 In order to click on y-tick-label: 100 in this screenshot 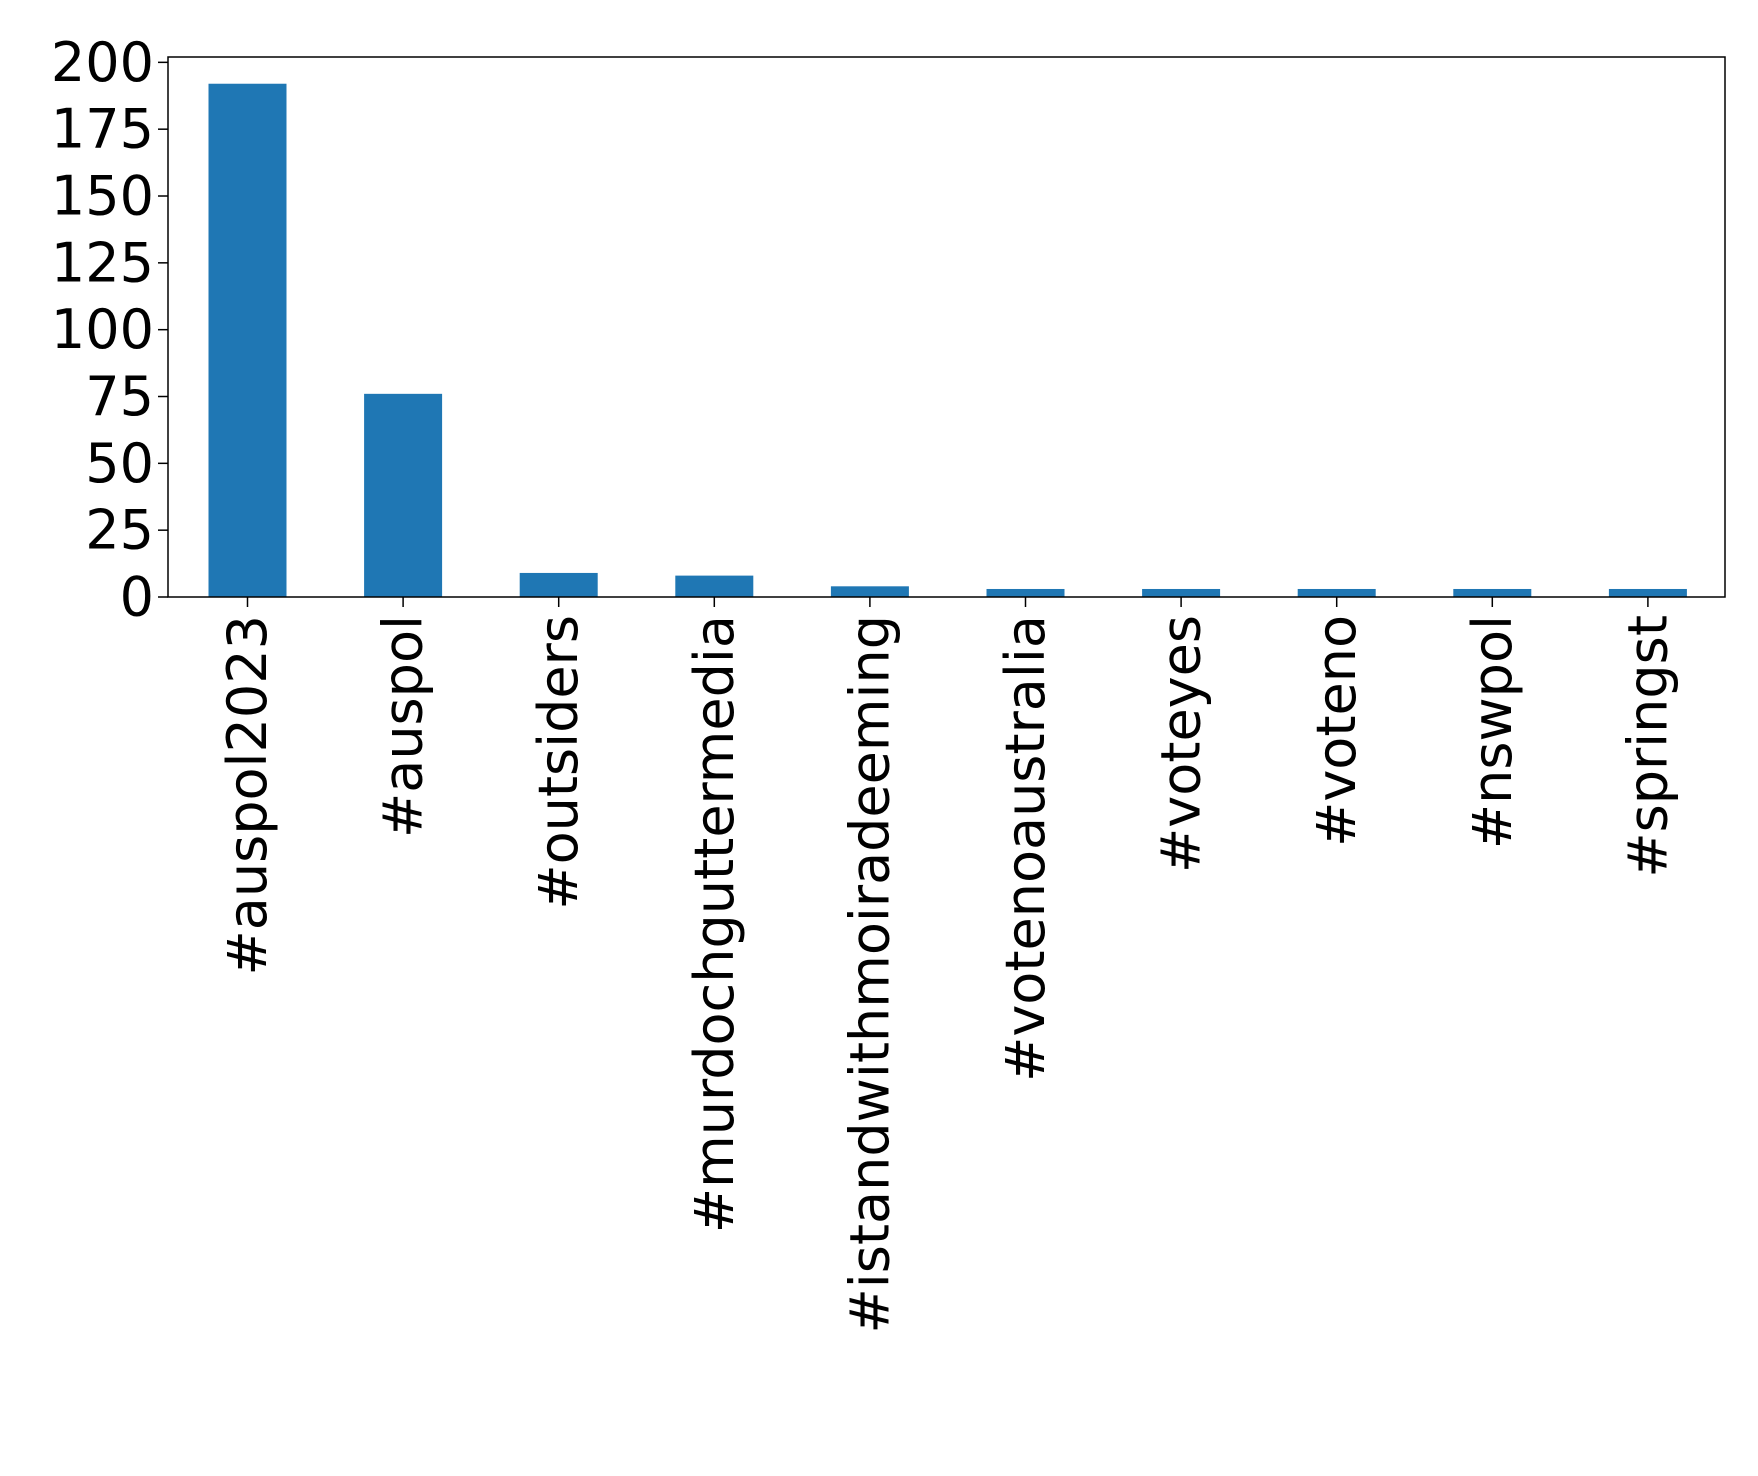, I will do `click(102, 329)`.